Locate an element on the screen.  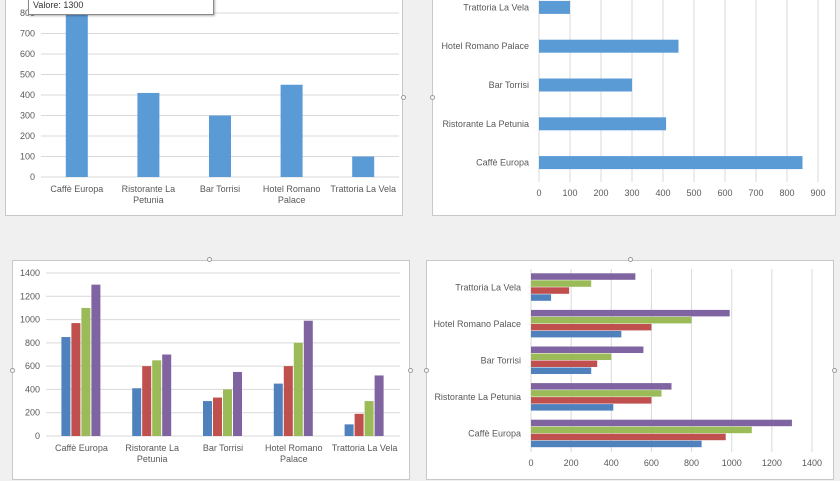
tooltip-value: Valore: 1300 is located at coordinates (58, 5).